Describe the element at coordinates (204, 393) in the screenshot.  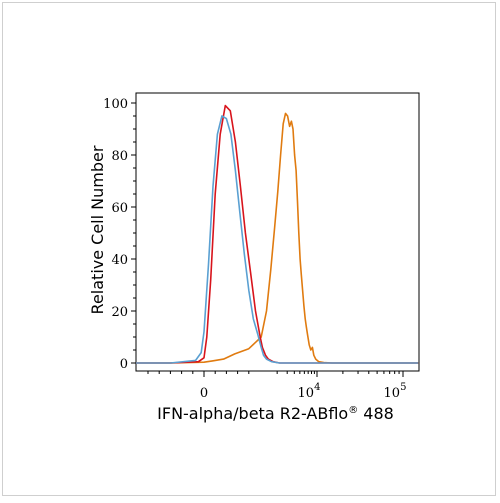
I see `x-tick-label: 0` at that location.